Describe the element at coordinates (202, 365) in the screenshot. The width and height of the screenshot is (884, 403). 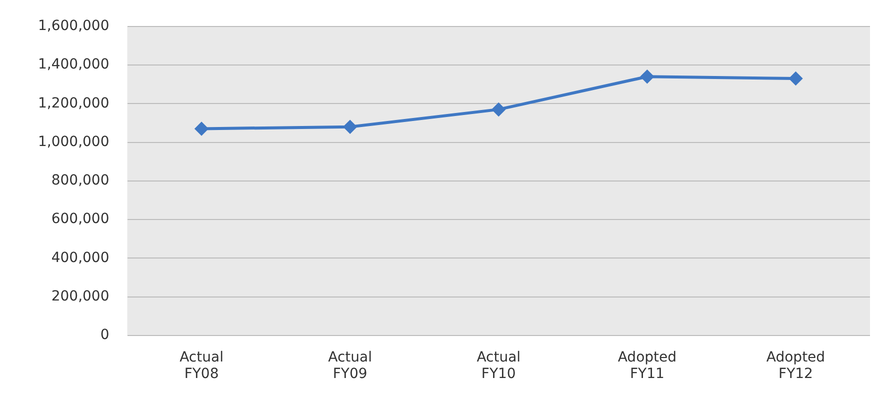
I see `x-tick-label: Actual FY08` at that location.